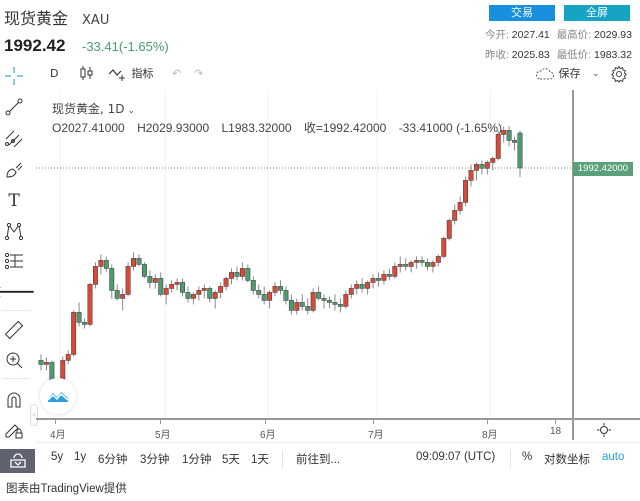 The height and width of the screenshot is (501, 640). What do you see at coordinates (604, 432) in the screenshot?
I see `axis-settings-icon` at bounding box center [604, 432].